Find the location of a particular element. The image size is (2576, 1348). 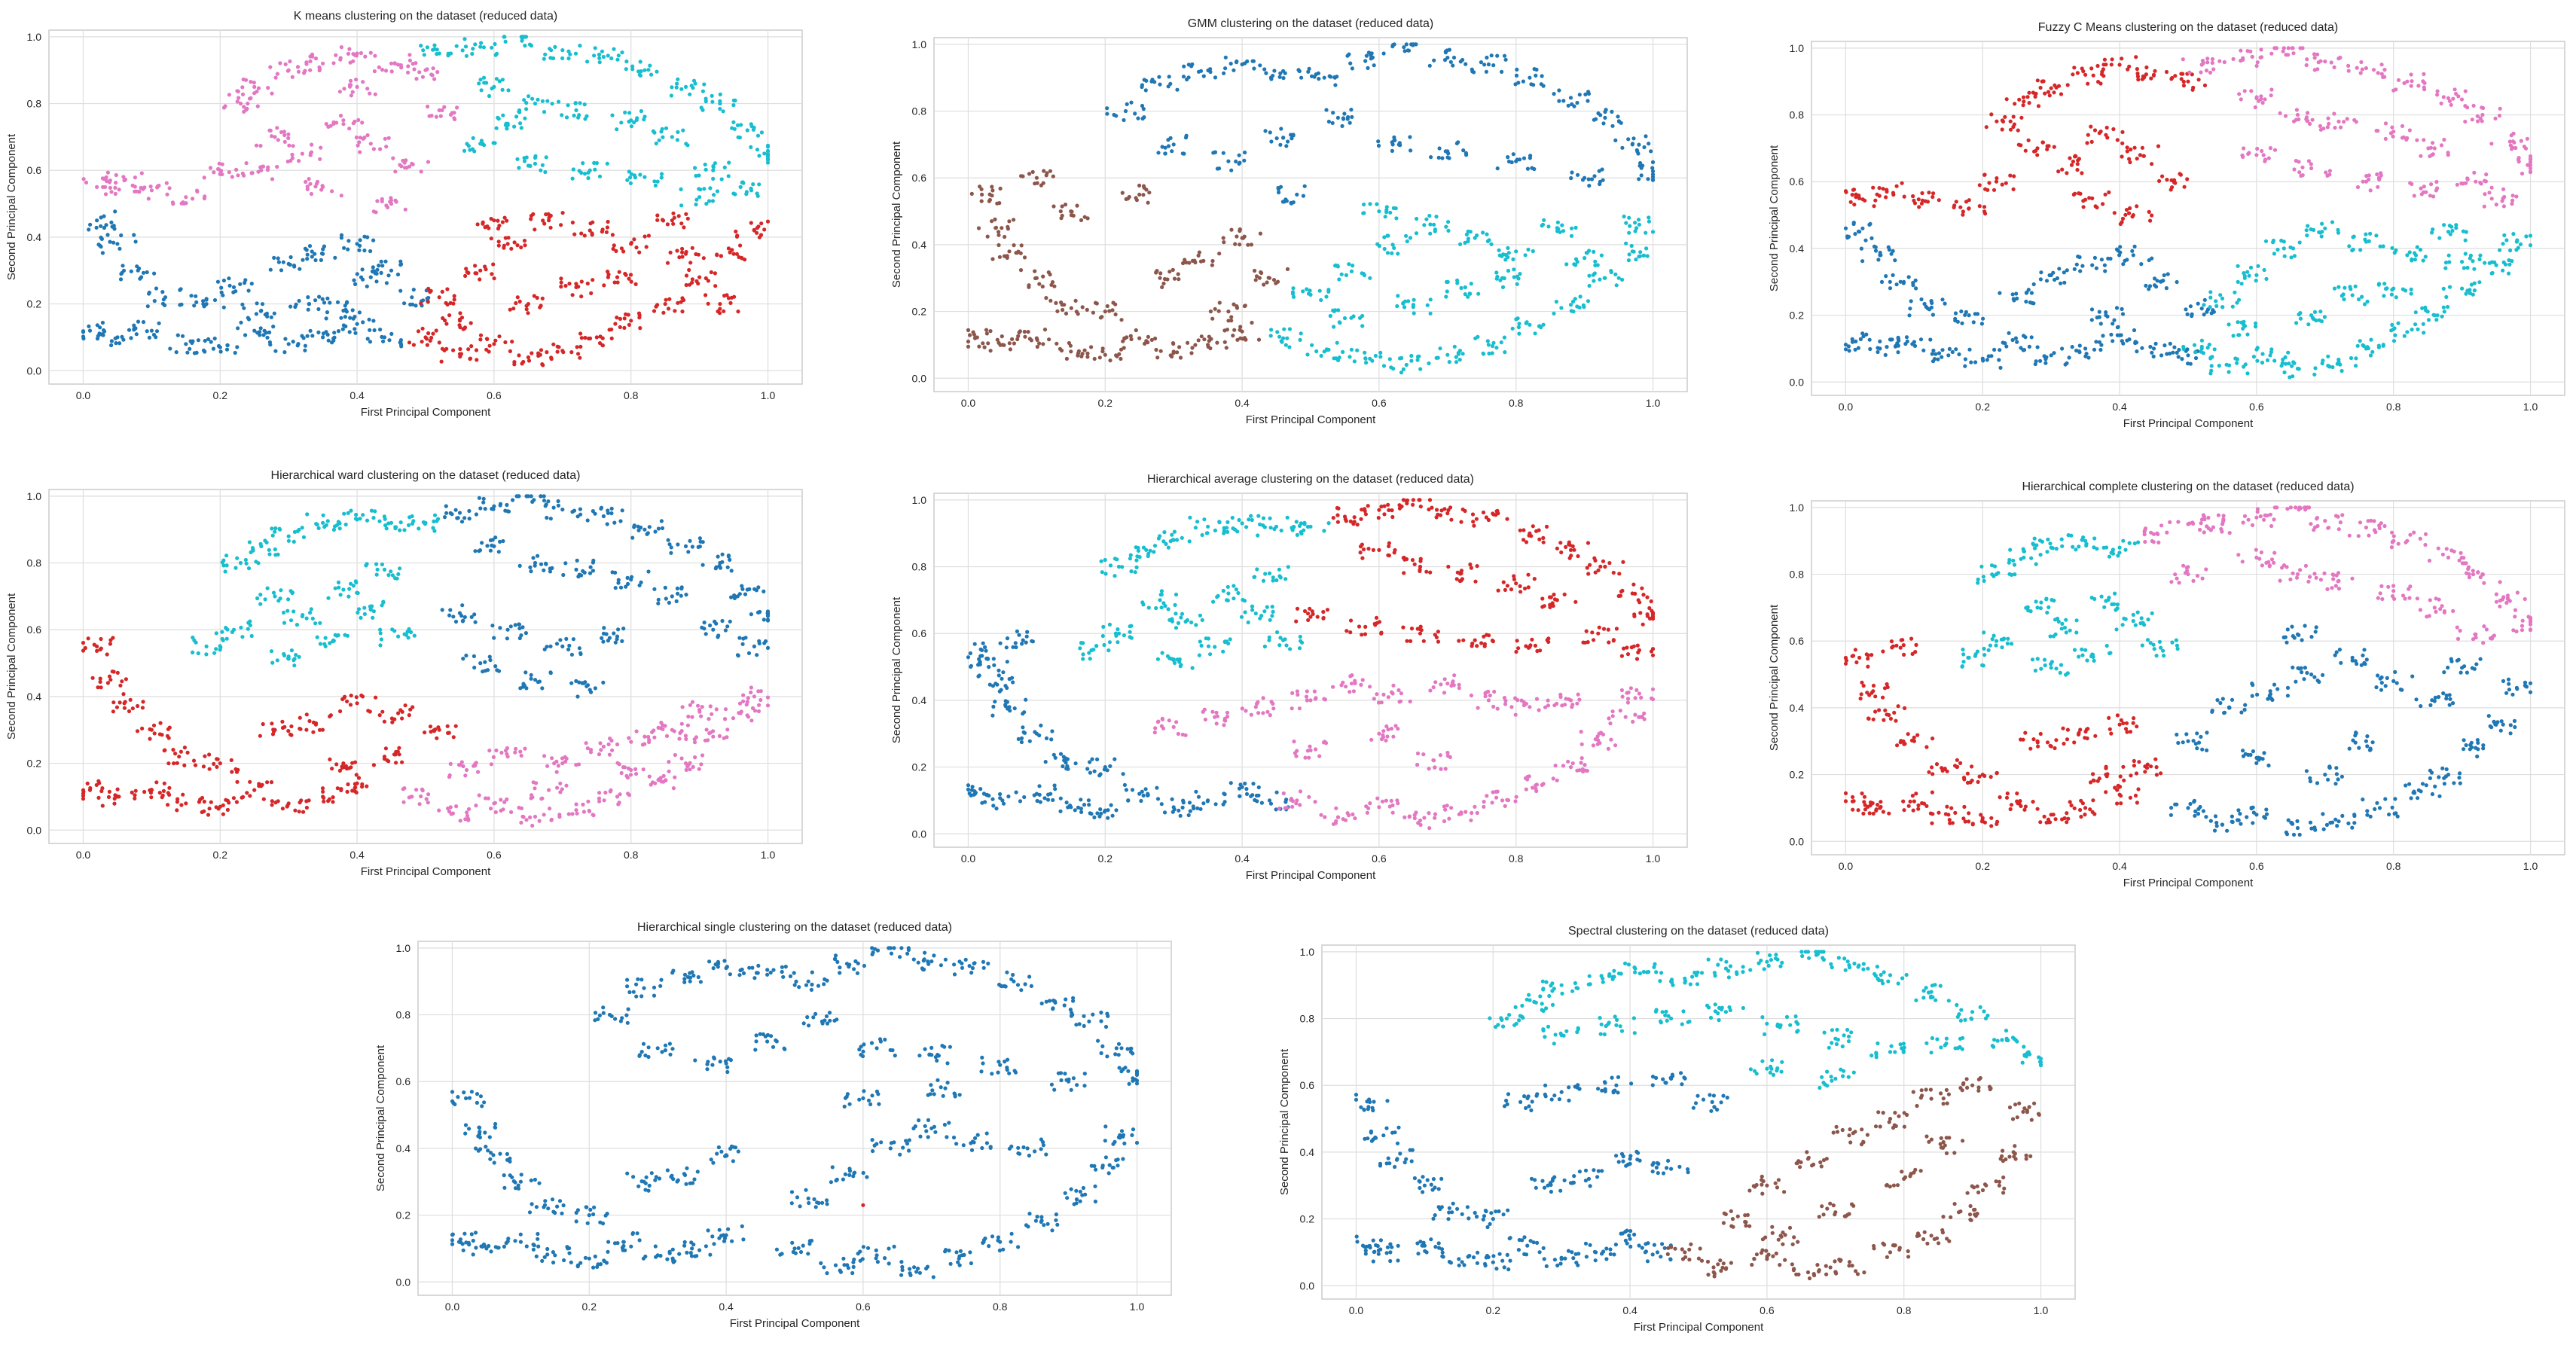

x-tick-label: 0.0 is located at coordinates (969, 403).